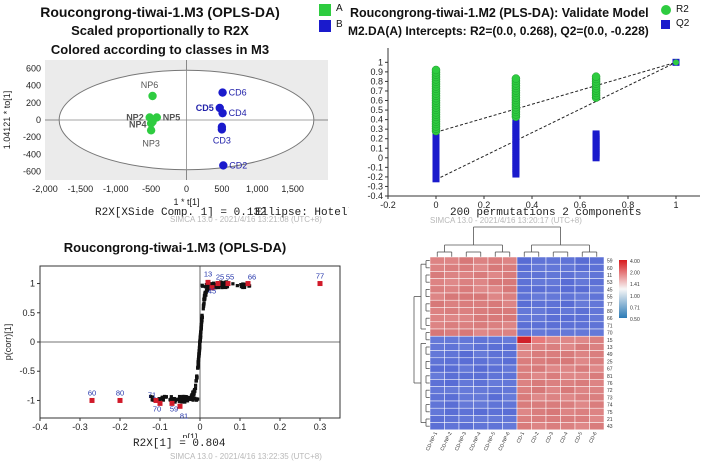 Image resolution: width=708 pixels, height=470 pixels. What do you see at coordinates (302, 213) in the screenshot?
I see `score-plot-ellipse-note: Ellipse: Hotelling` at bounding box center [302, 213].